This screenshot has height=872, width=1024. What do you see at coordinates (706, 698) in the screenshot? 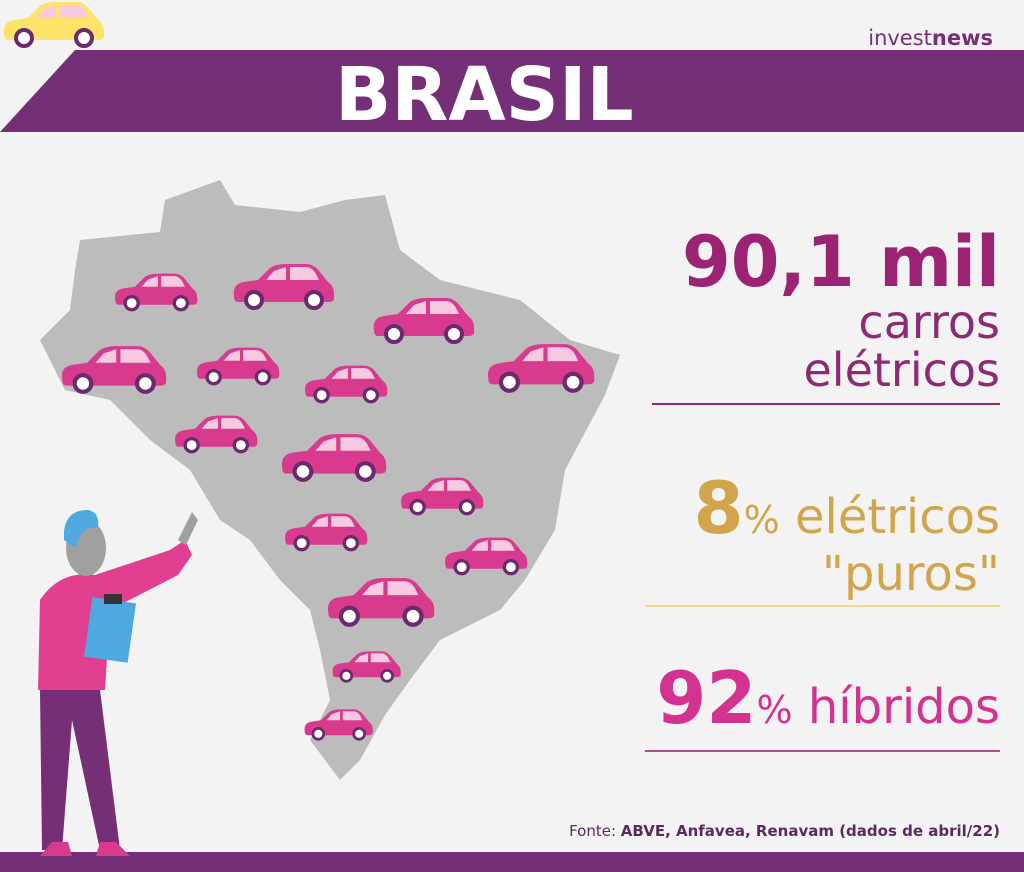
I see `stat-number: 92` at bounding box center [706, 698].